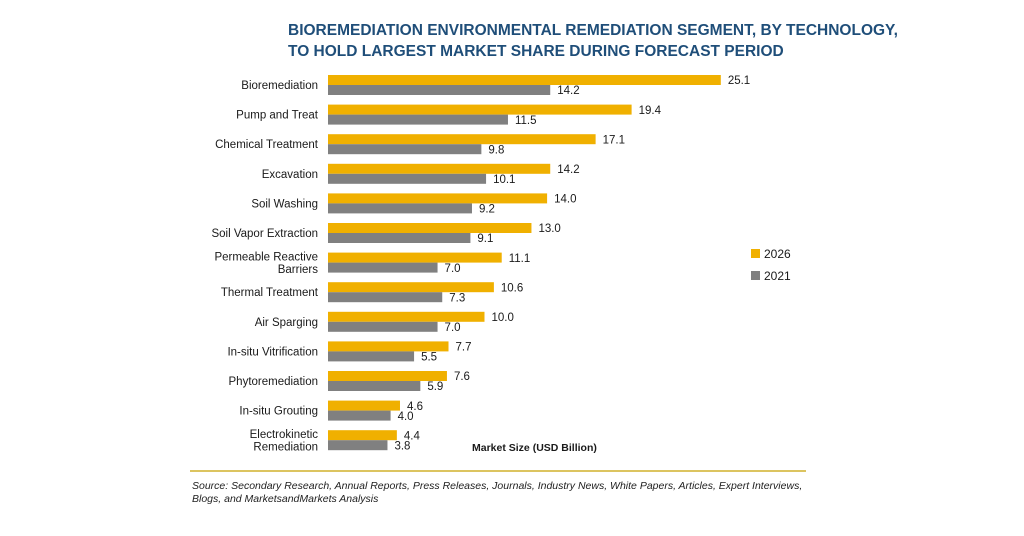  What do you see at coordinates (739, 81) in the screenshot?
I see `value-label-2026: 25.1` at bounding box center [739, 81].